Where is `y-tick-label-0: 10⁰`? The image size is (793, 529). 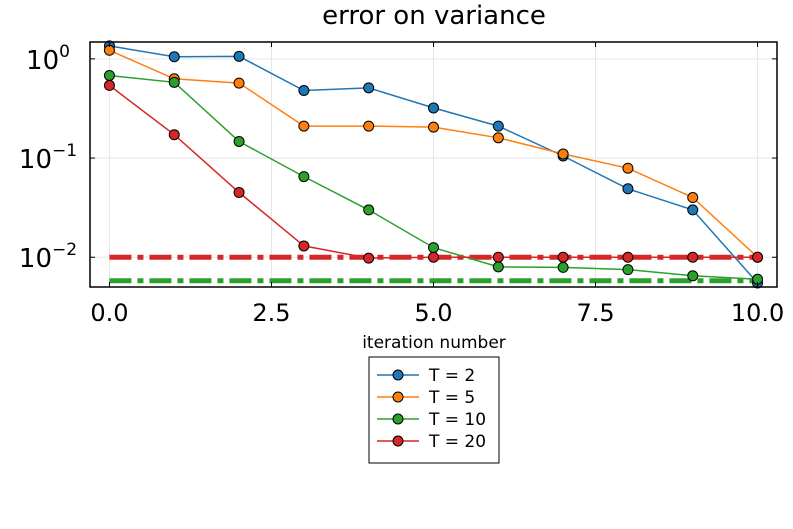 y-tick-label-0: 10⁰ is located at coordinates (48, 59).